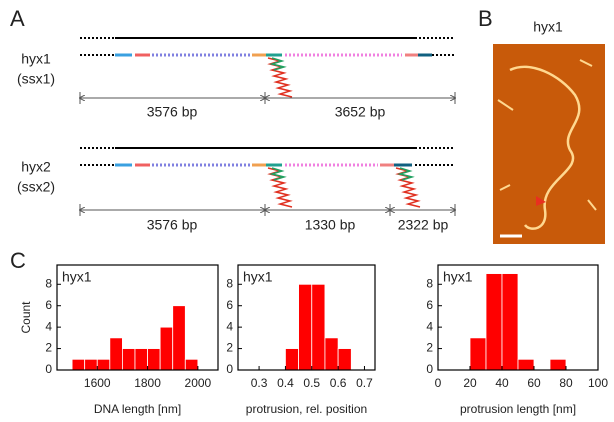  I want to click on construct-2: hyx2 (ssx2) 3576 bp 1330 bp 2322 bp, so click(236, 190).